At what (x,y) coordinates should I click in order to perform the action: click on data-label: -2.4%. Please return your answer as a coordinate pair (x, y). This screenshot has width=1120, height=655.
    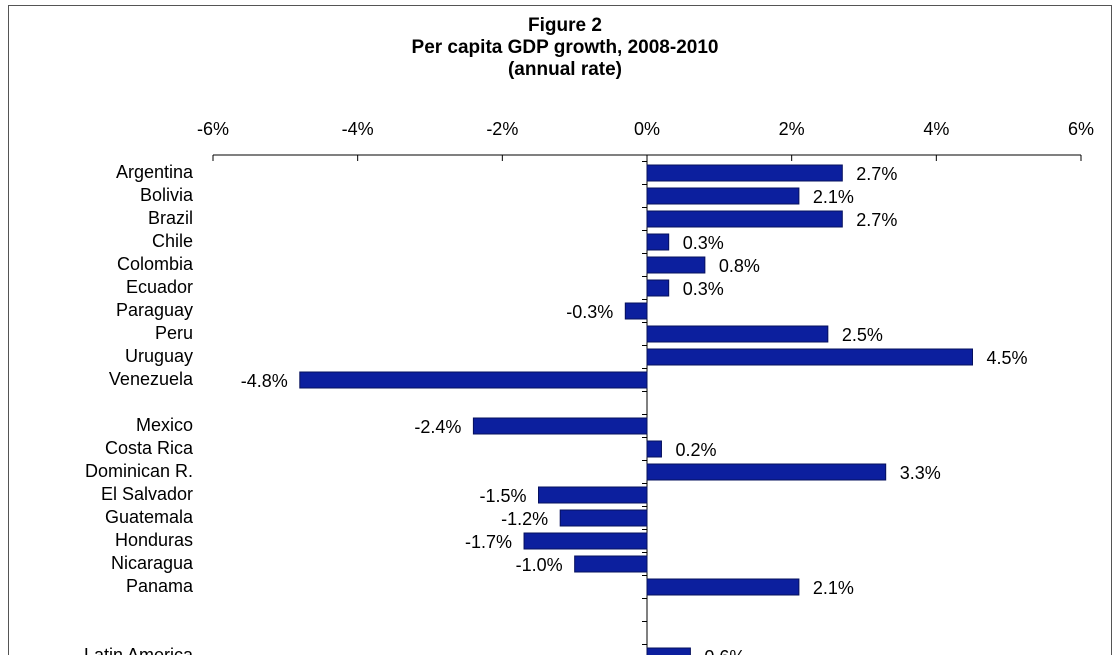
    Looking at the image, I should click on (437, 427).